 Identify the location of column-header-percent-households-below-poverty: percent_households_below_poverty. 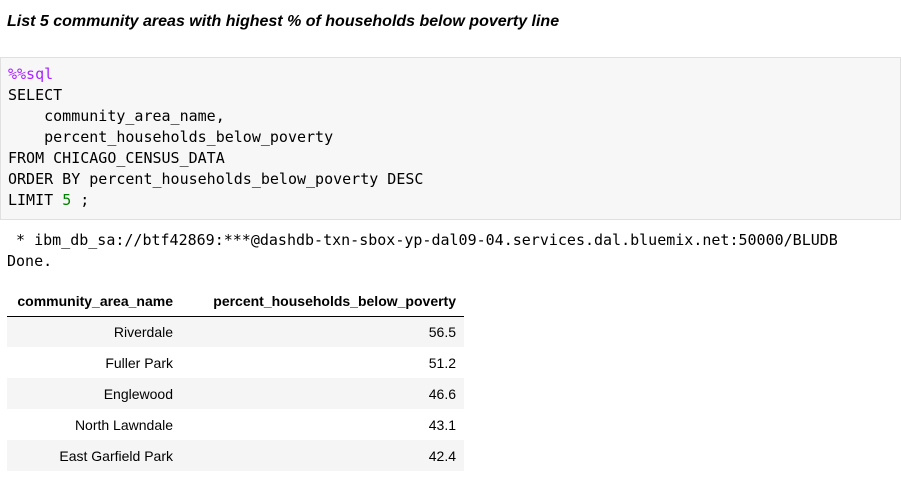
(322, 302).